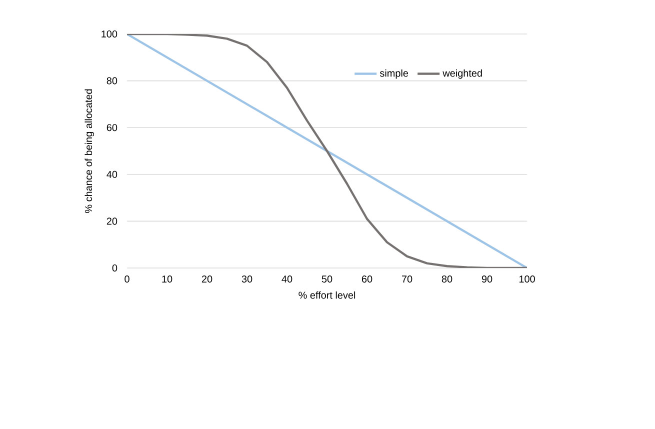 Image resolution: width=655 pixels, height=429 pixels. What do you see at coordinates (112, 80) in the screenshot?
I see `y-tick-label: 80` at bounding box center [112, 80].